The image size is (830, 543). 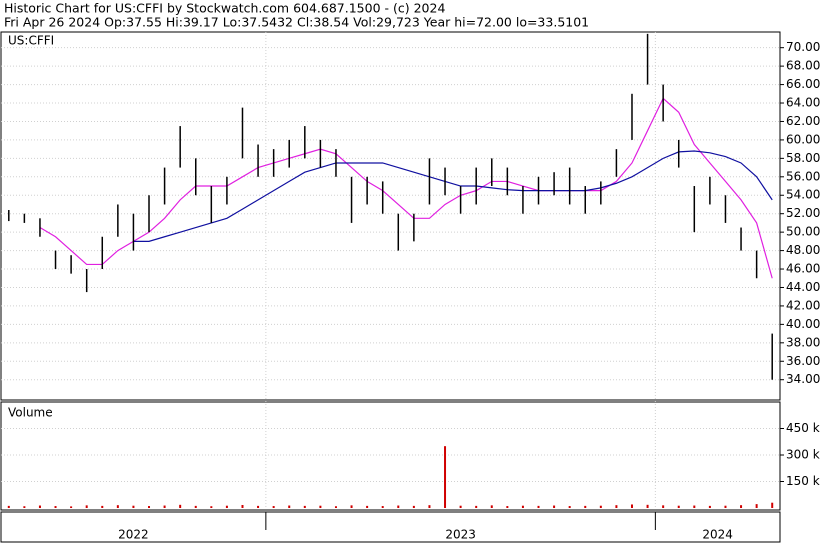 What do you see at coordinates (803, 342) in the screenshot?
I see `y-tick-label: 38.00` at bounding box center [803, 342].